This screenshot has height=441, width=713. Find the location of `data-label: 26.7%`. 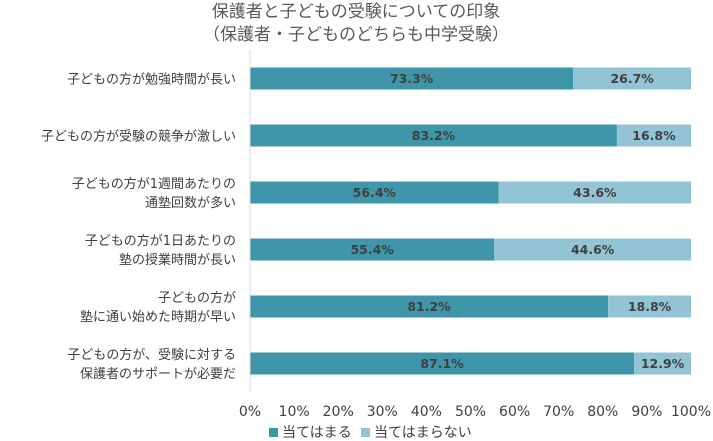

data-label: 26.7% is located at coordinates (632, 78).